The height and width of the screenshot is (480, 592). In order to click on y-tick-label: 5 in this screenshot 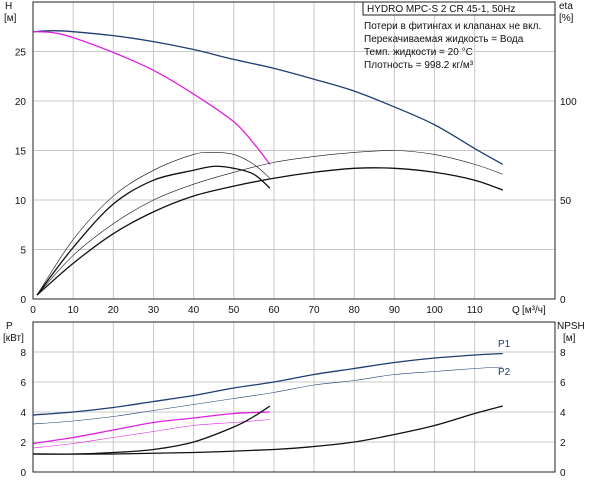, I will do `click(23, 251)`.